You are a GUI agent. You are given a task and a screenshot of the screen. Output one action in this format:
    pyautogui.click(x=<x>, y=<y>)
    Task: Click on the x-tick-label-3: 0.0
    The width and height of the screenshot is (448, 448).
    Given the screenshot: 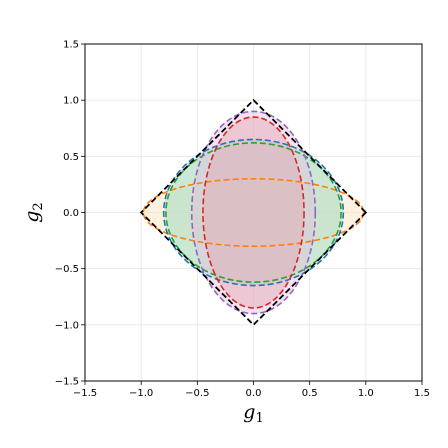 What is the action you would take?
    pyautogui.click(x=254, y=393)
    